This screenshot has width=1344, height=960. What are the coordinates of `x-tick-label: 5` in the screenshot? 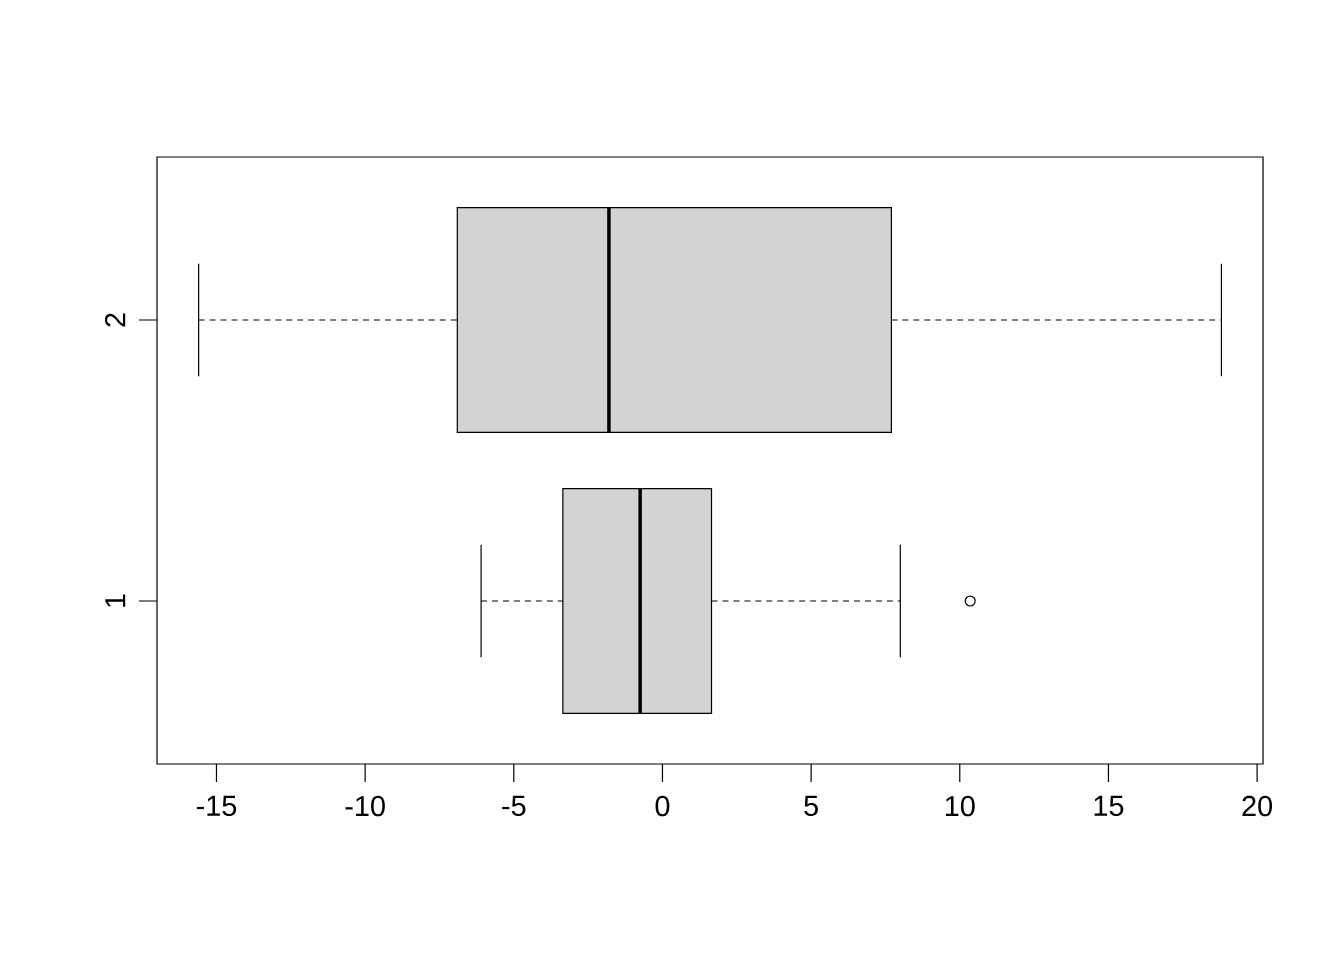 It's located at (811, 805).